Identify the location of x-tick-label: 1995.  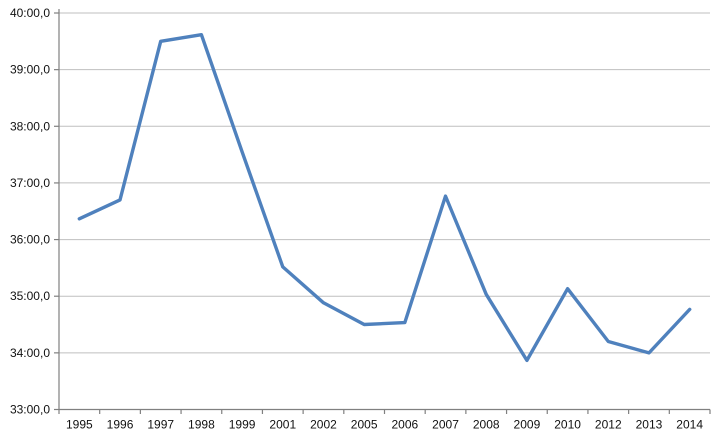
(79, 425).